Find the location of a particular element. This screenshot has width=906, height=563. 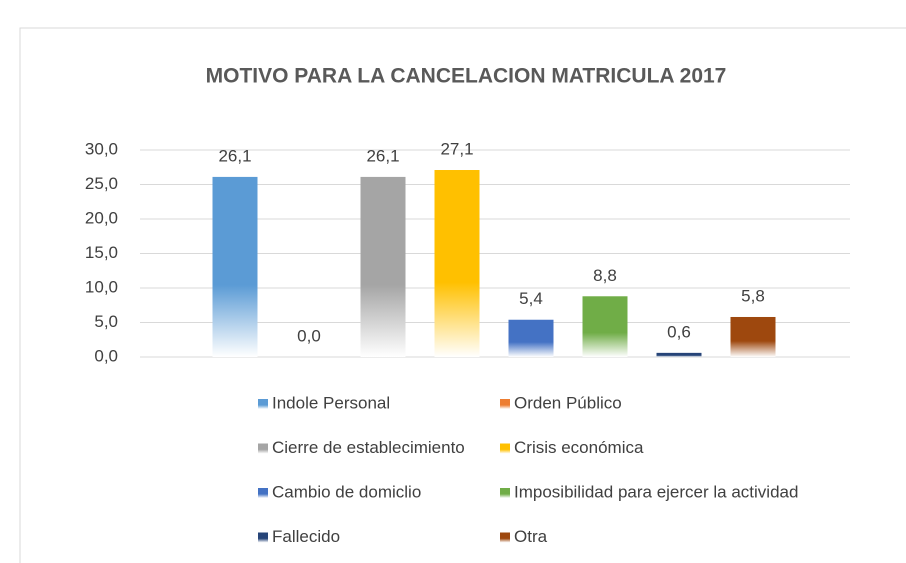

y-tick-label: 10,0 is located at coordinates (101, 286).